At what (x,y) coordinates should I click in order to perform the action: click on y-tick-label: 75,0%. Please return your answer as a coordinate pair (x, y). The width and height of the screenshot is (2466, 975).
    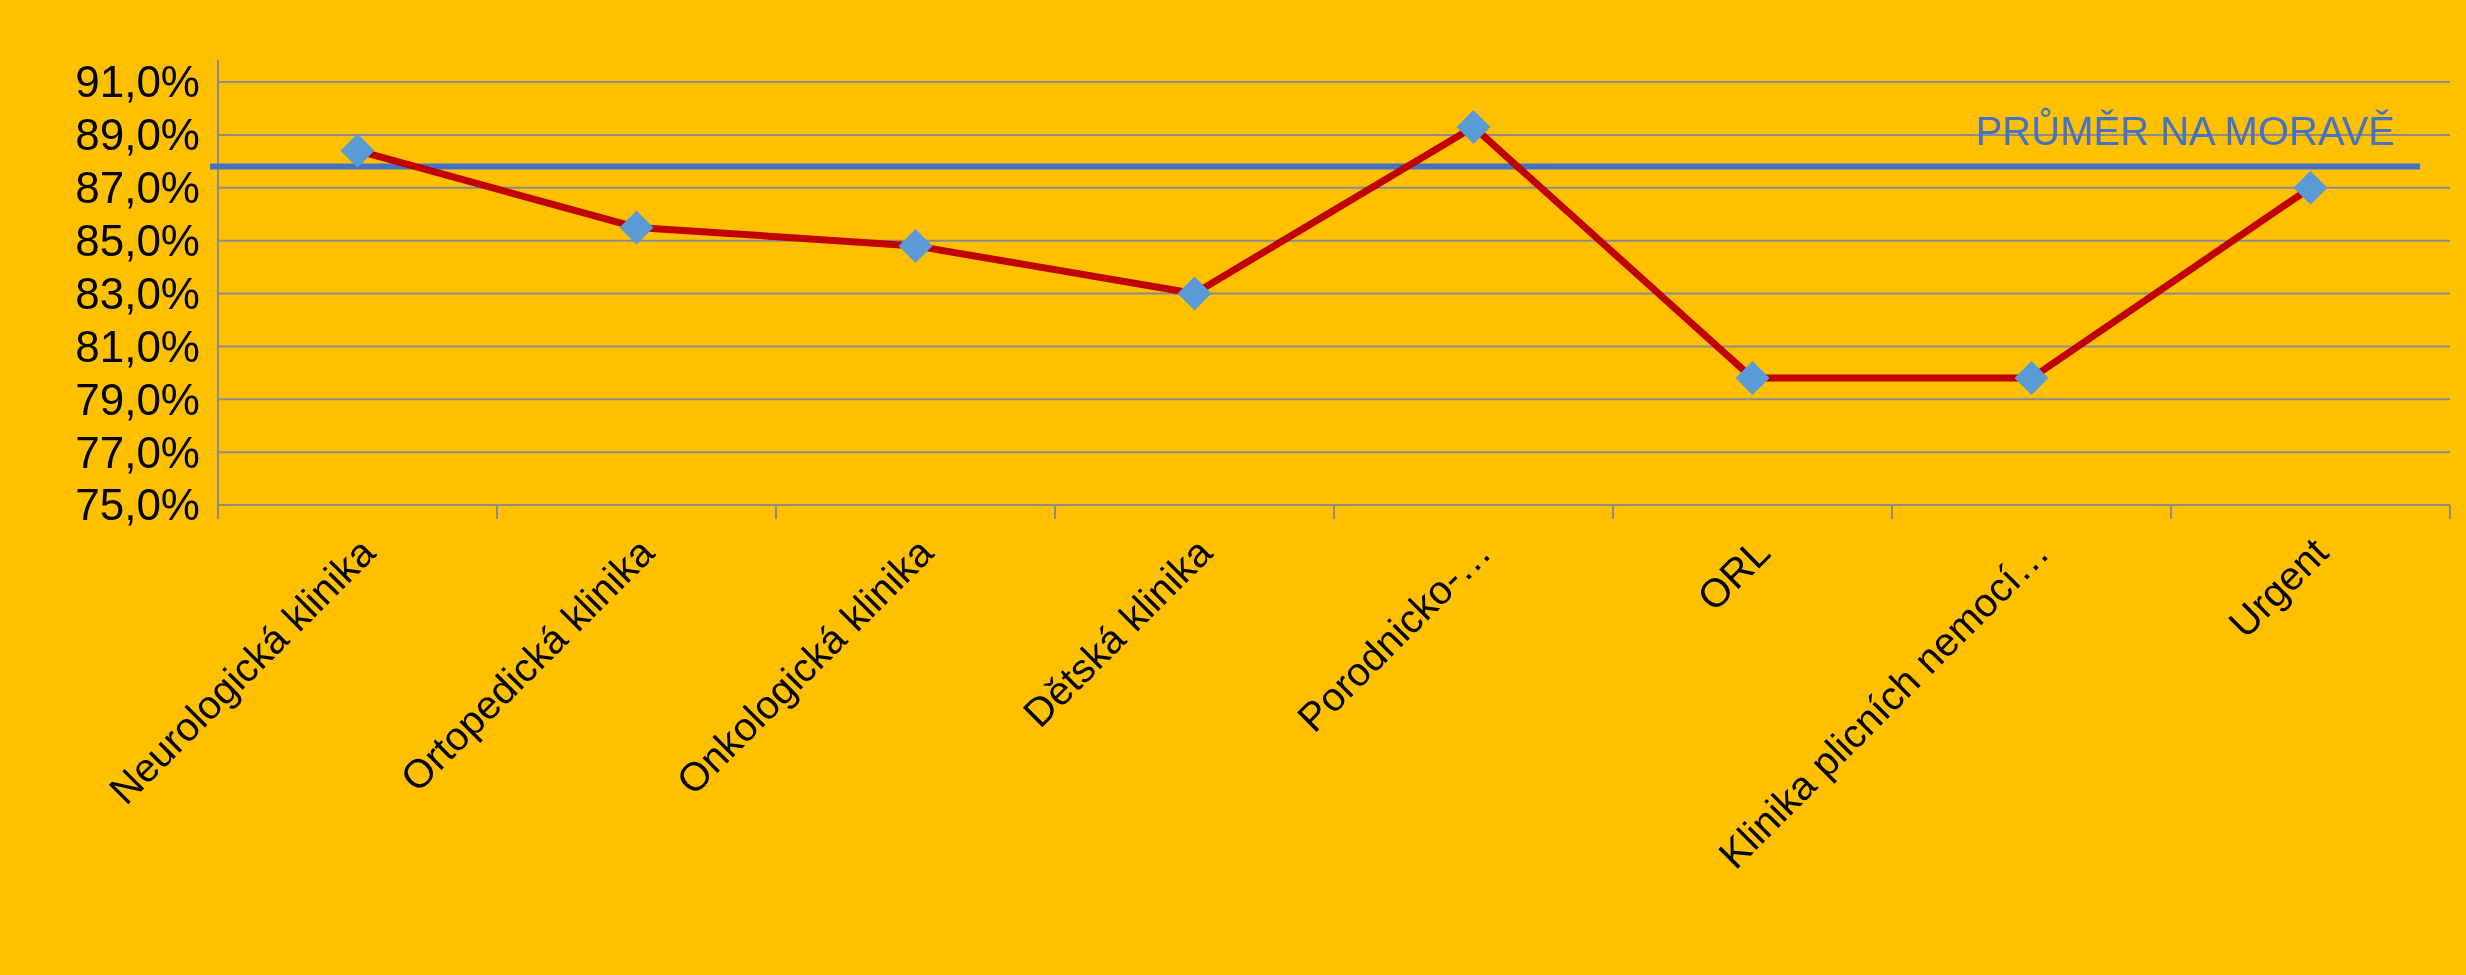
    Looking at the image, I should click on (137, 505).